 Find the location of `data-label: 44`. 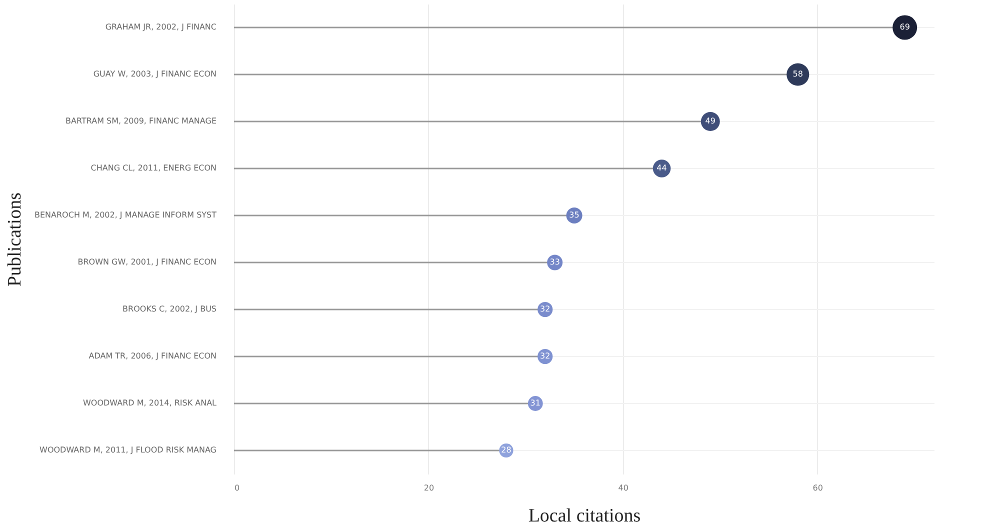

data-label: 44 is located at coordinates (661, 168).